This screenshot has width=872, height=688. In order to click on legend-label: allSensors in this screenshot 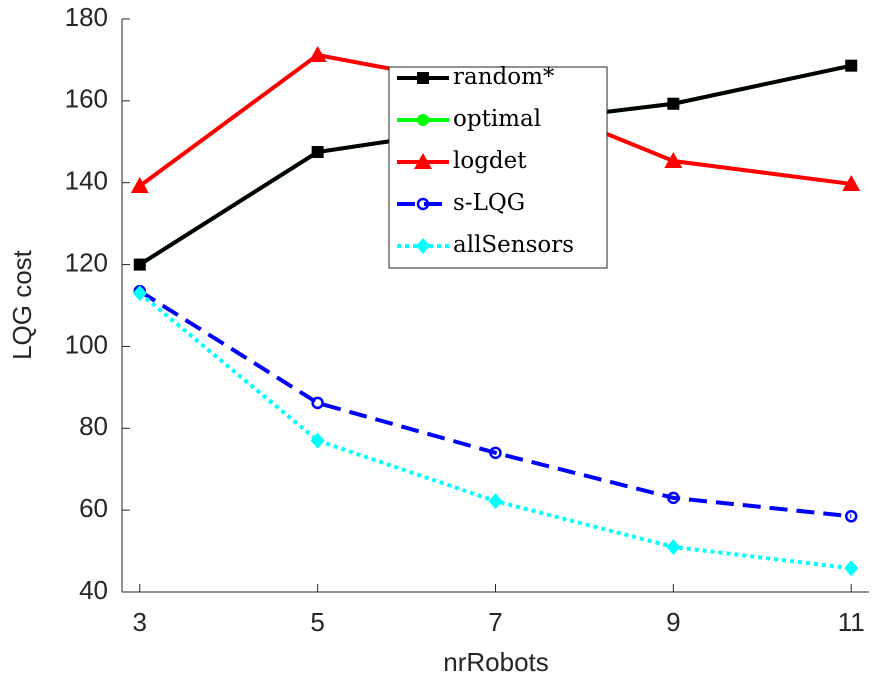, I will do `click(513, 245)`.